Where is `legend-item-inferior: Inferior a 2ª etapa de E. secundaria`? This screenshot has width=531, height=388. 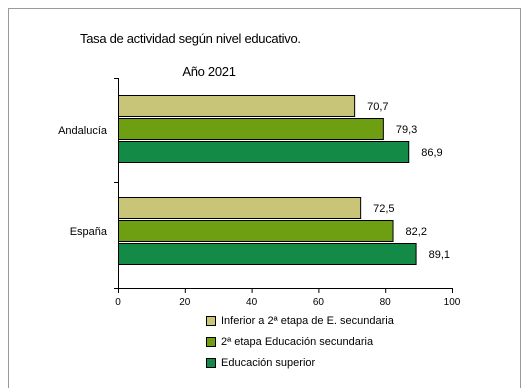
legend-item-inferior: Inferior a 2ª etapa de E. secundaria is located at coordinates (300, 320).